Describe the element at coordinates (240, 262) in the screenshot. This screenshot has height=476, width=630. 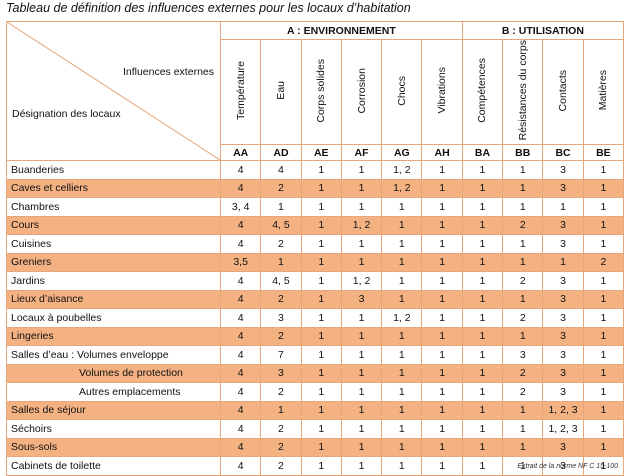
I see `cell-aa: 3,5` at that location.